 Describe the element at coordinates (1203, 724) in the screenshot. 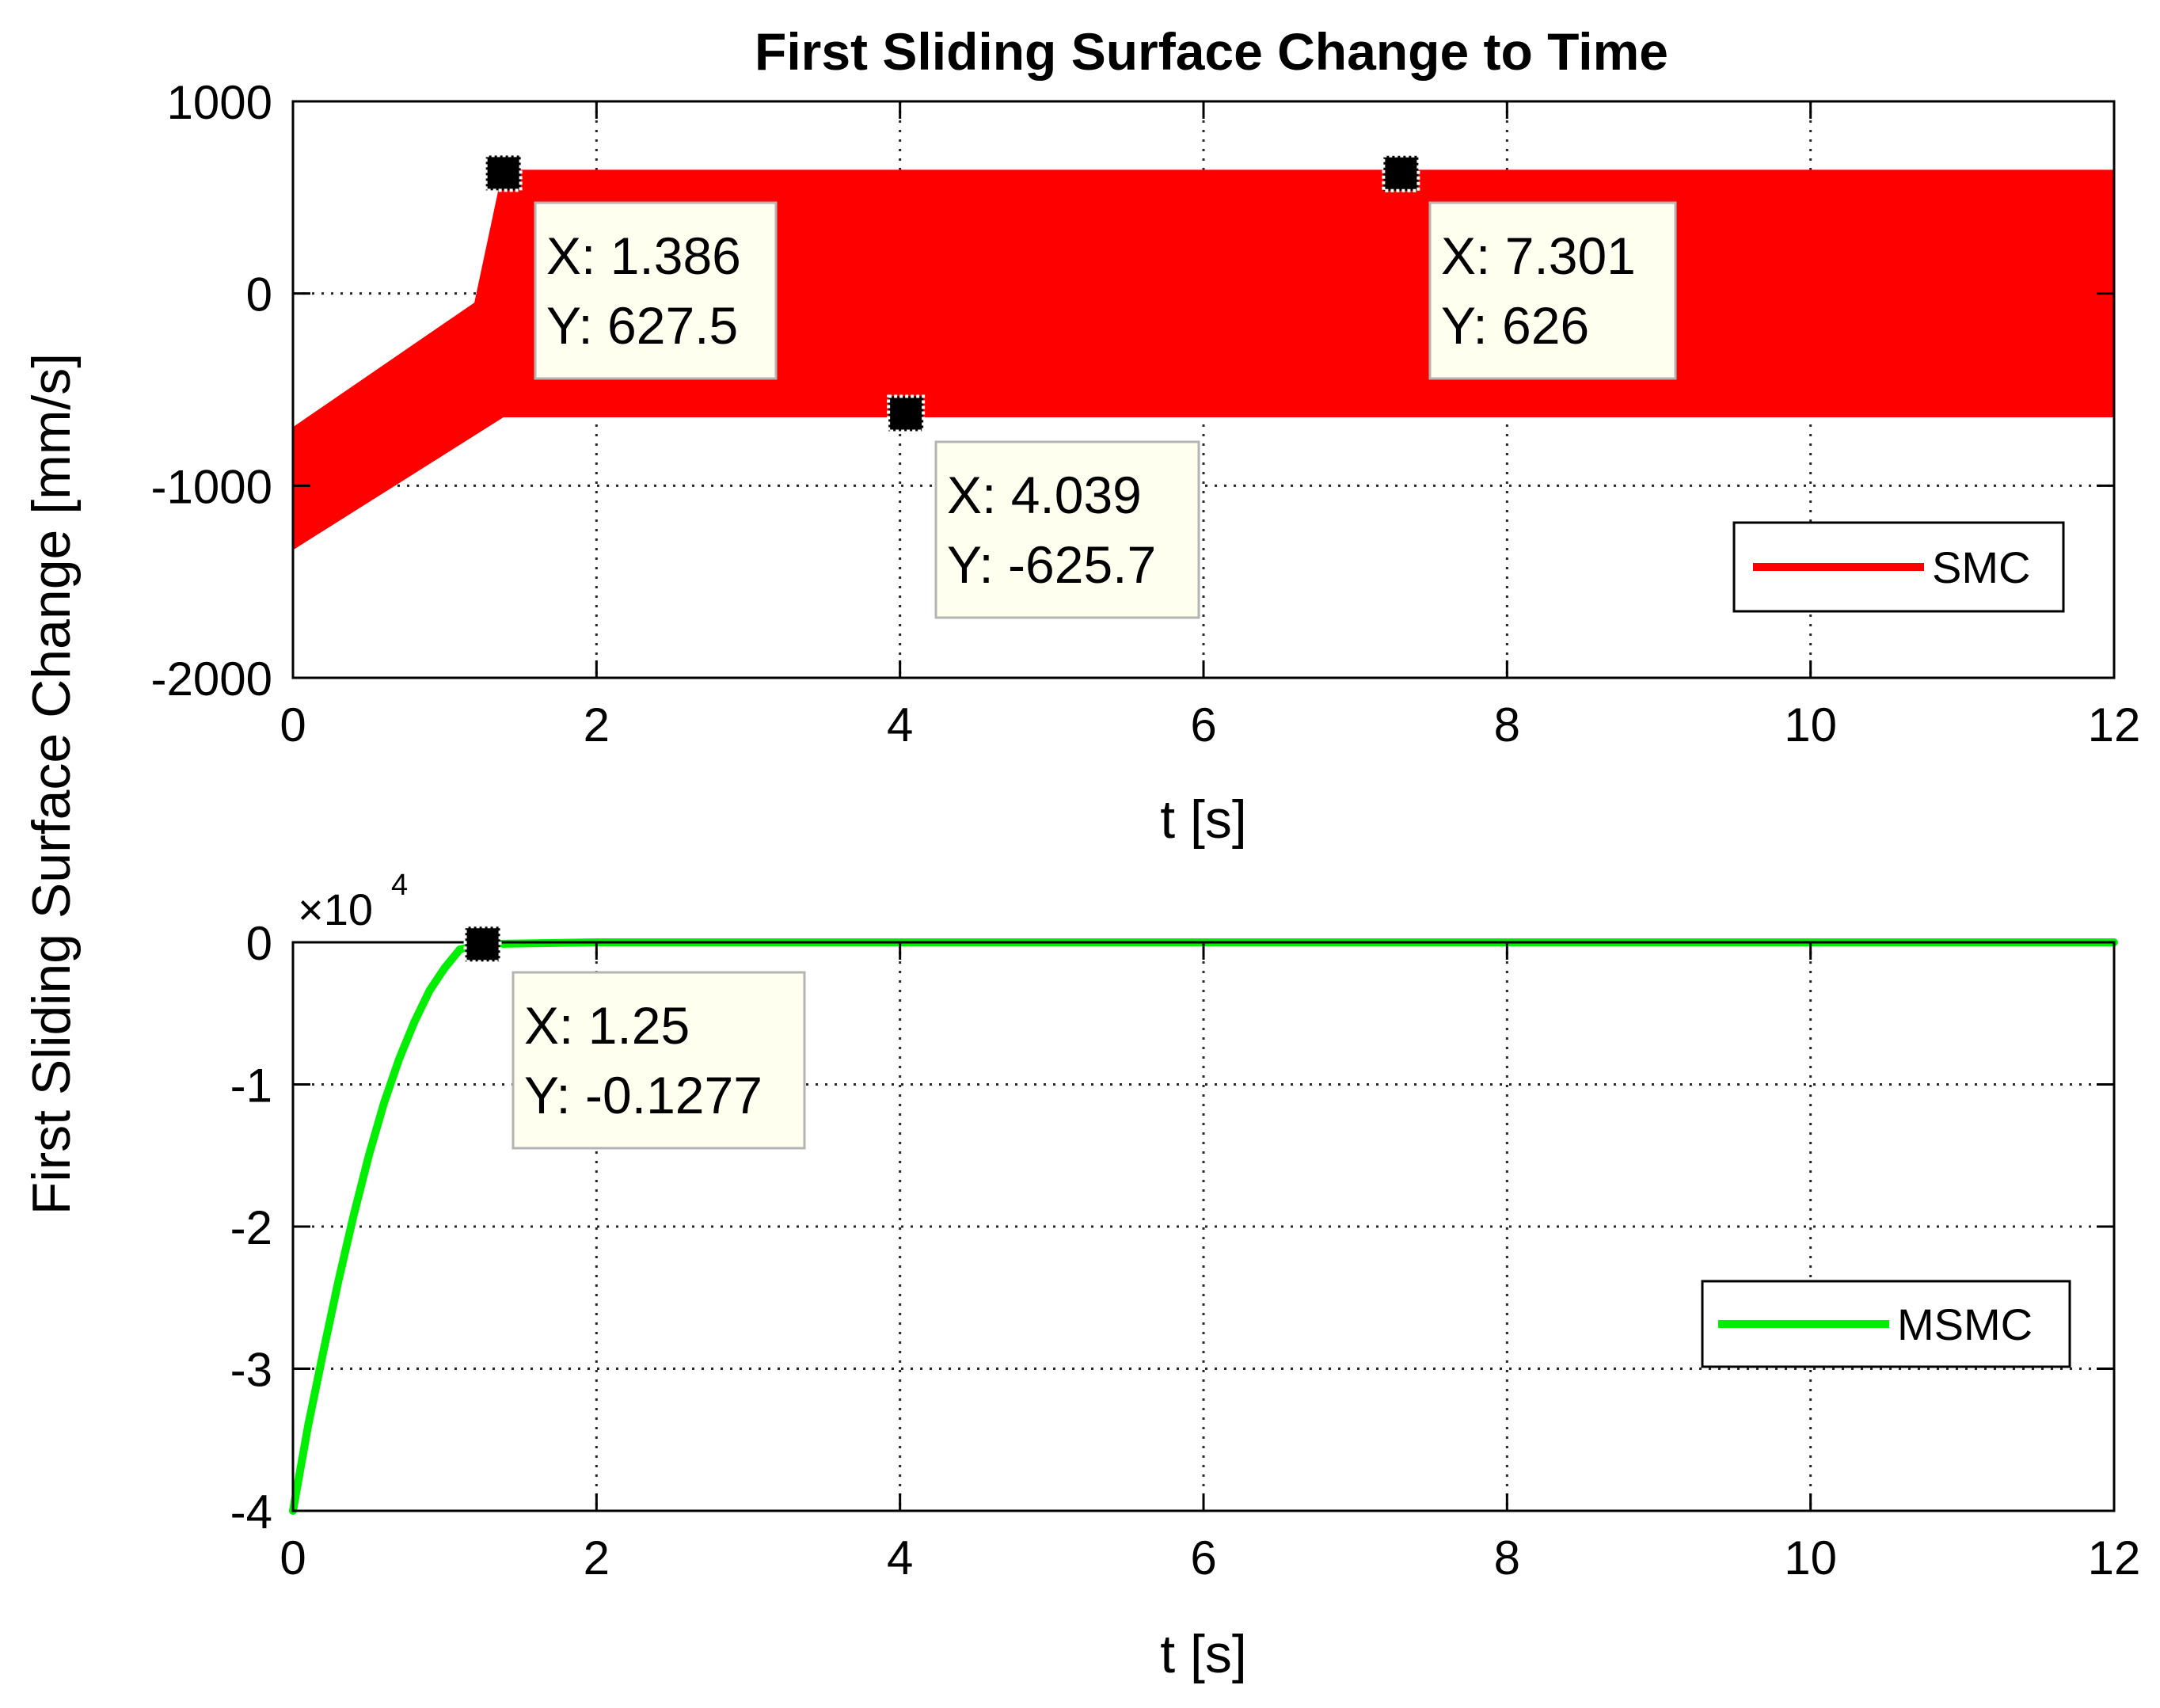

I see `top-x-tick-label: 6` at that location.